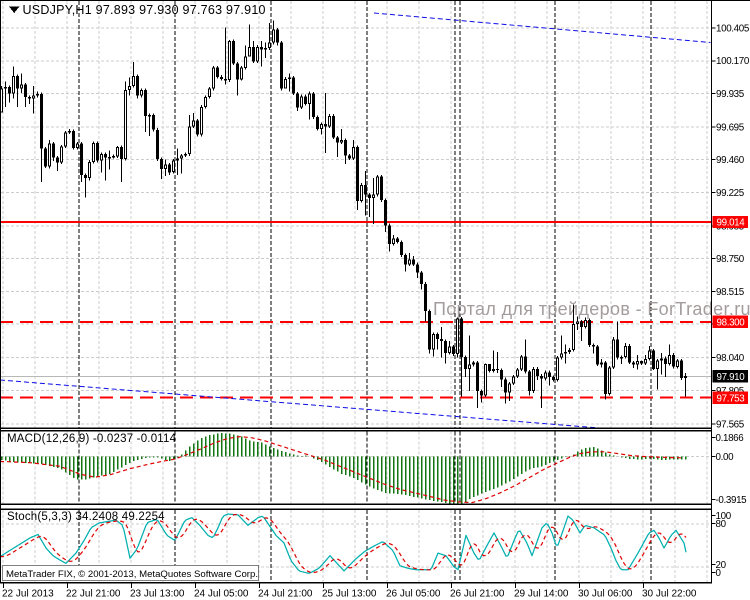  Describe the element at coordinates (730, 424) in the screenshot. I see `svg-text: 97.565` at that location.